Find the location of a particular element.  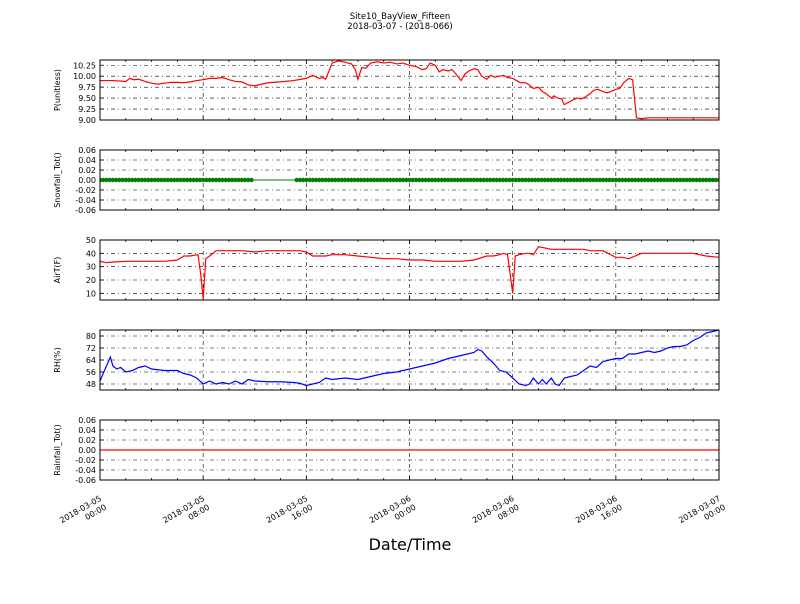

y-axis-label: Rainfall_Tot() is located at coordinates (57, 450).